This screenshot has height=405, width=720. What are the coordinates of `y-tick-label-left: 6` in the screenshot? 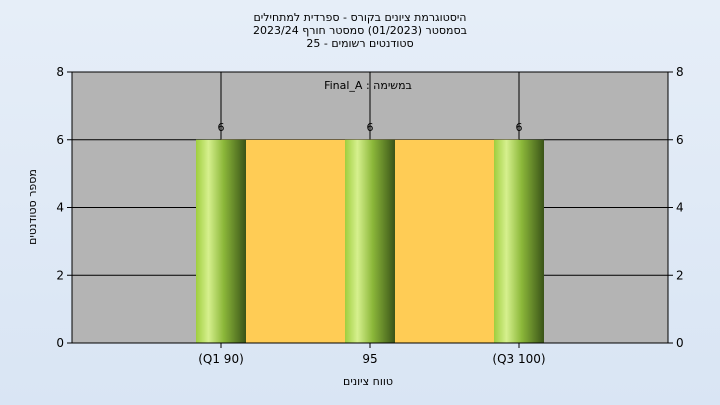 It's located at (60, 140).